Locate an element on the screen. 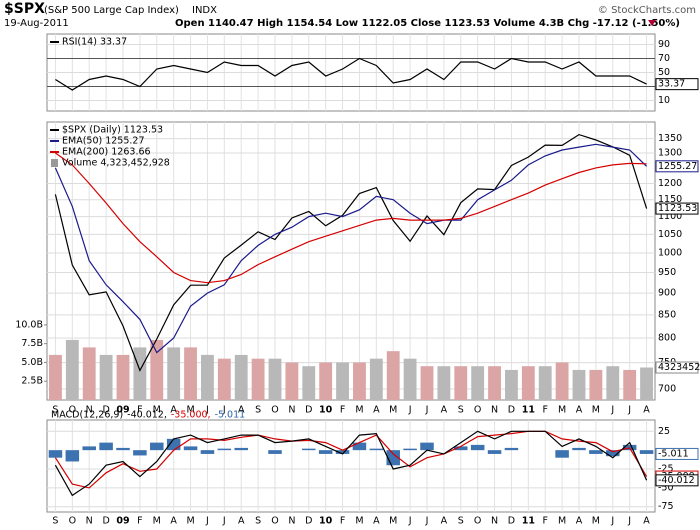  volume-tick-label: 5.0B is located at coordinates (32, 362).